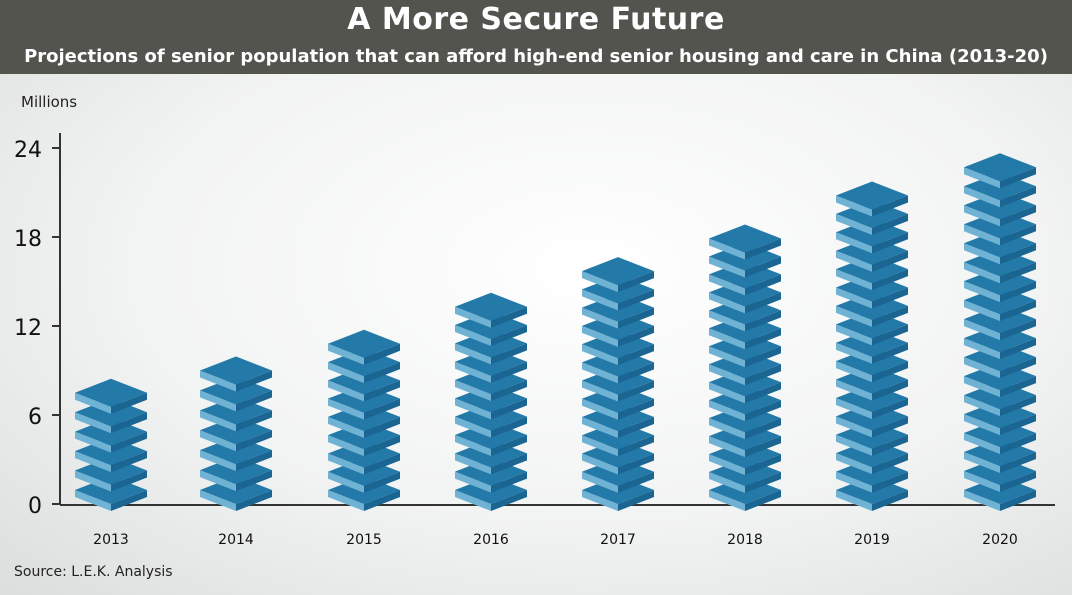 The height and width of the screenshot is (595, 1072). Describe the element at coordinates (1000, 540) in the screenshot. I see `x-tick-label-2020: 2020` at that location.